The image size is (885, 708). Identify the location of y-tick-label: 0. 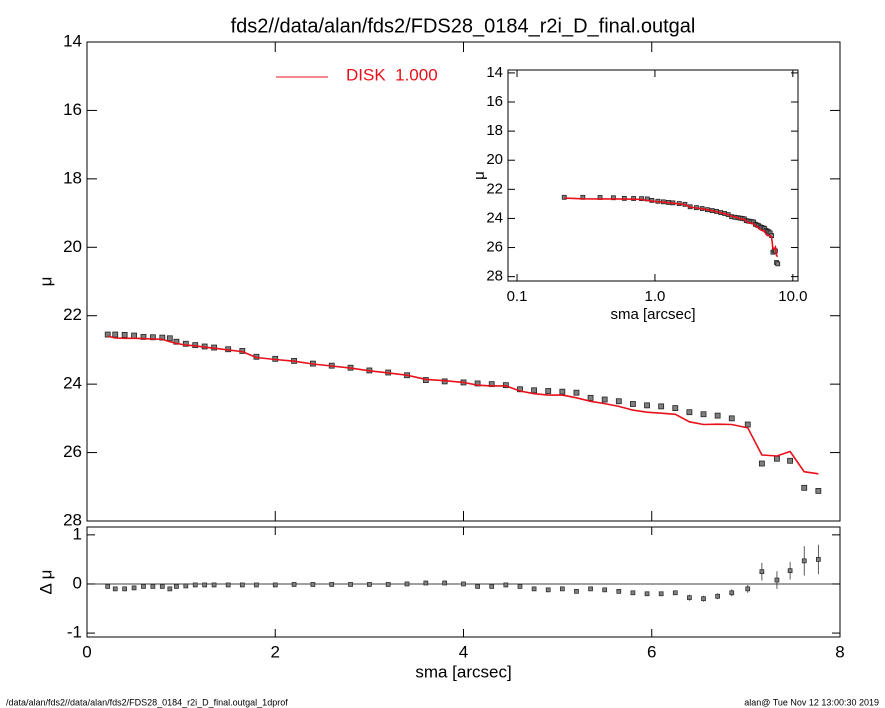
(77, 582).